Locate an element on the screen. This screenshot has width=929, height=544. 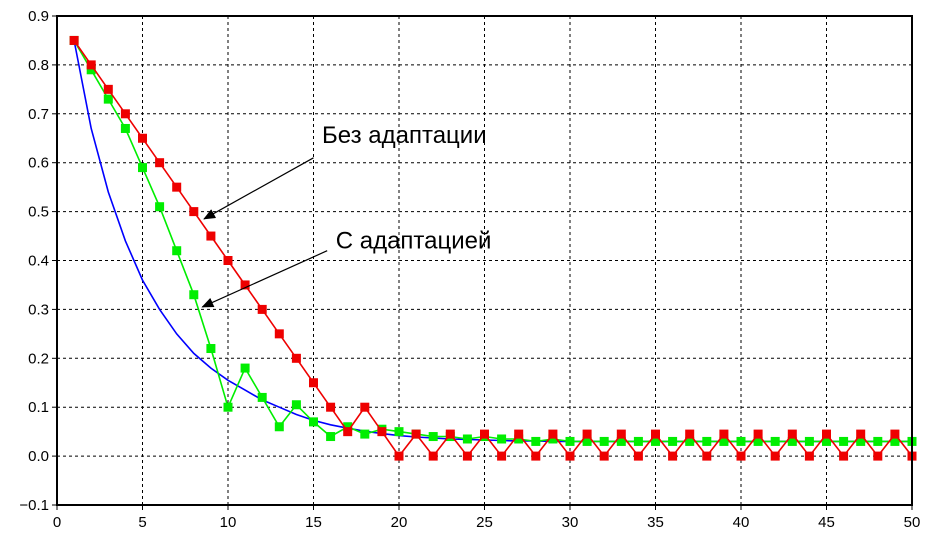
x-tick-label: 35 is located at coordinates (655, 522).